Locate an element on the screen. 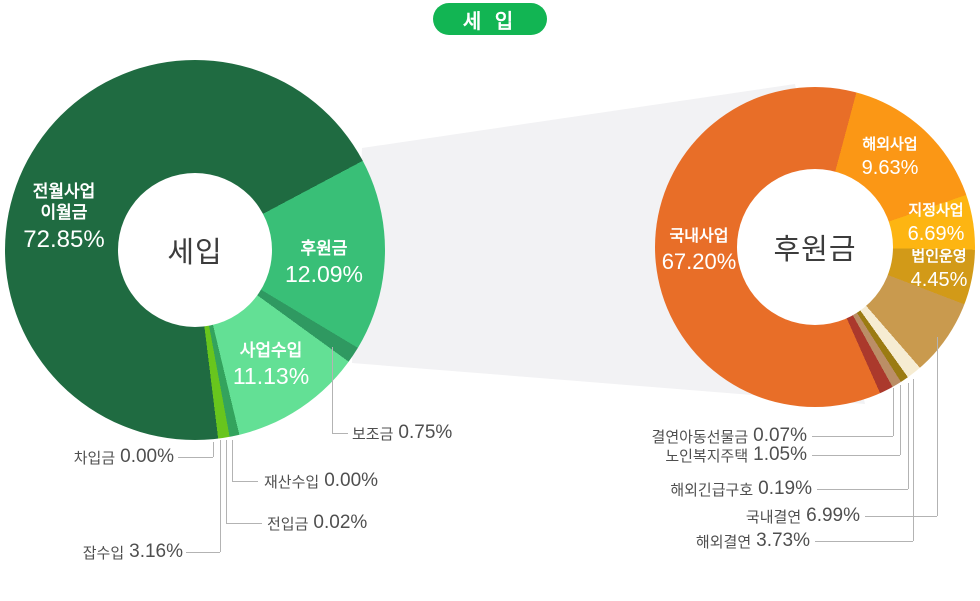 The image size is (980, 601). callout-property-income: 재산수입 0.00% is located at coordinates (321, 480).